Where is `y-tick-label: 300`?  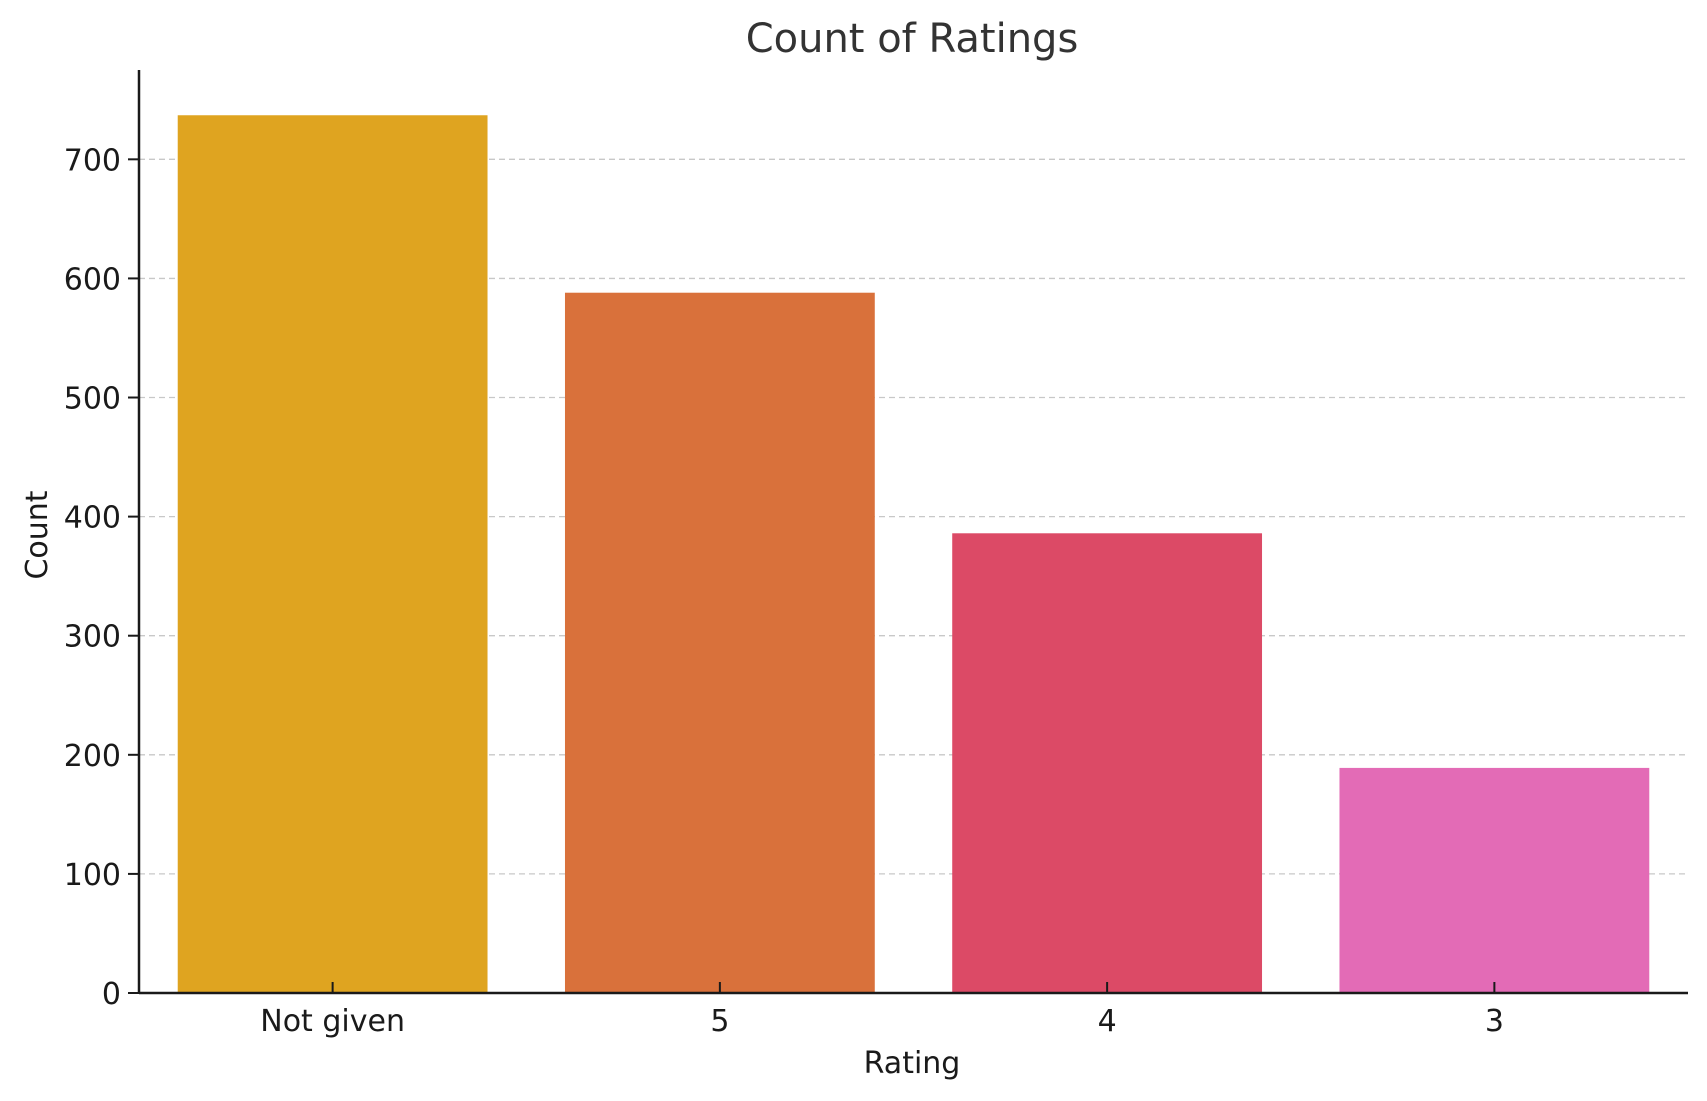
y-tick-label: 300 is located at coordinates (92, 637).